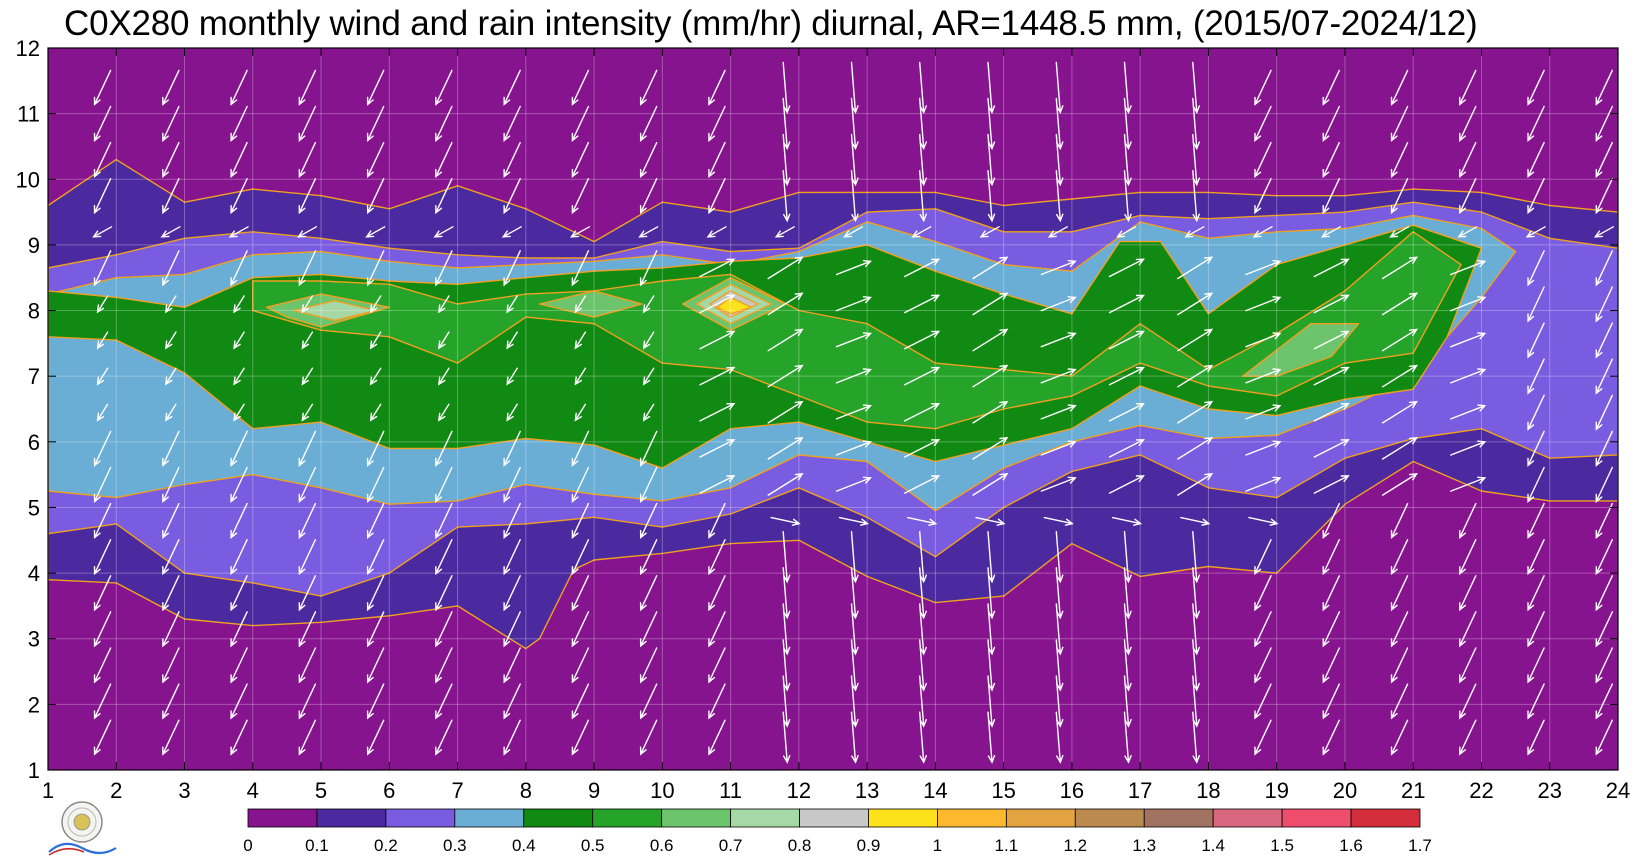 Image resolution: width=1640 pixels, height=860 pixels. I want to click on y-tick-label: 5, so click(34, 507).